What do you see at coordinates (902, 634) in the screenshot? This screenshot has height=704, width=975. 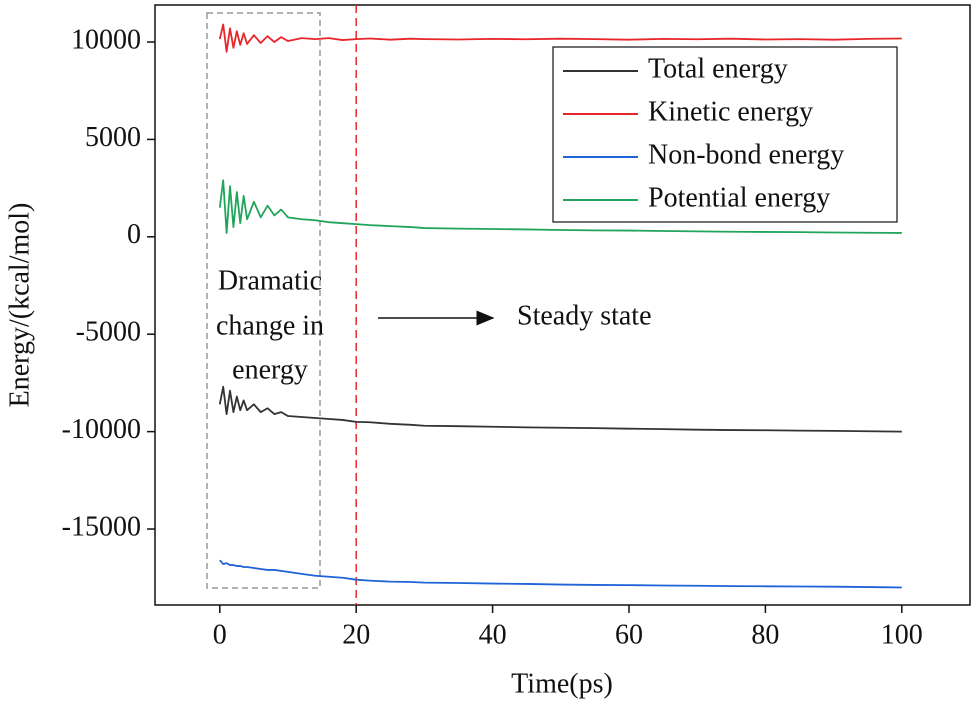 I see `x-tick-label: 100` at bounding box center [902, 634].